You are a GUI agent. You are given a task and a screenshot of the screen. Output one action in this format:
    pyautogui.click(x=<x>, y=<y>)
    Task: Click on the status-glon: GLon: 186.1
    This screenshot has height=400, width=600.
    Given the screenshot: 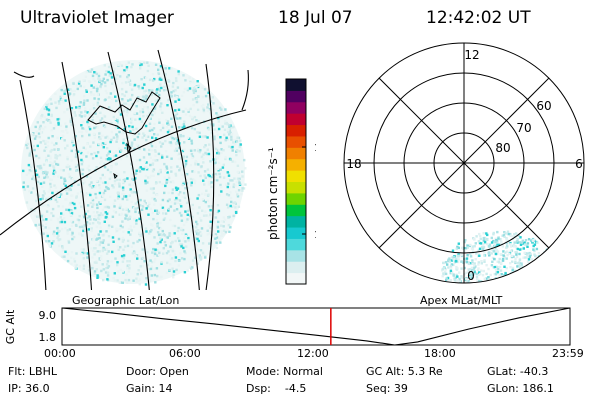 What is the action you would take?
    pyautogui.click(x=520, y=388)
    